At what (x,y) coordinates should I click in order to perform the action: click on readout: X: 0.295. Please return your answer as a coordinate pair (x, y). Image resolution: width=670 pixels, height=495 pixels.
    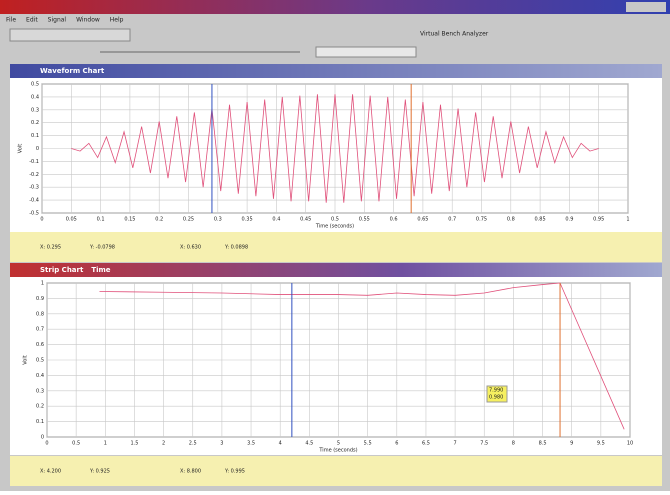
    Looking at the image, I should click on (50, 248).